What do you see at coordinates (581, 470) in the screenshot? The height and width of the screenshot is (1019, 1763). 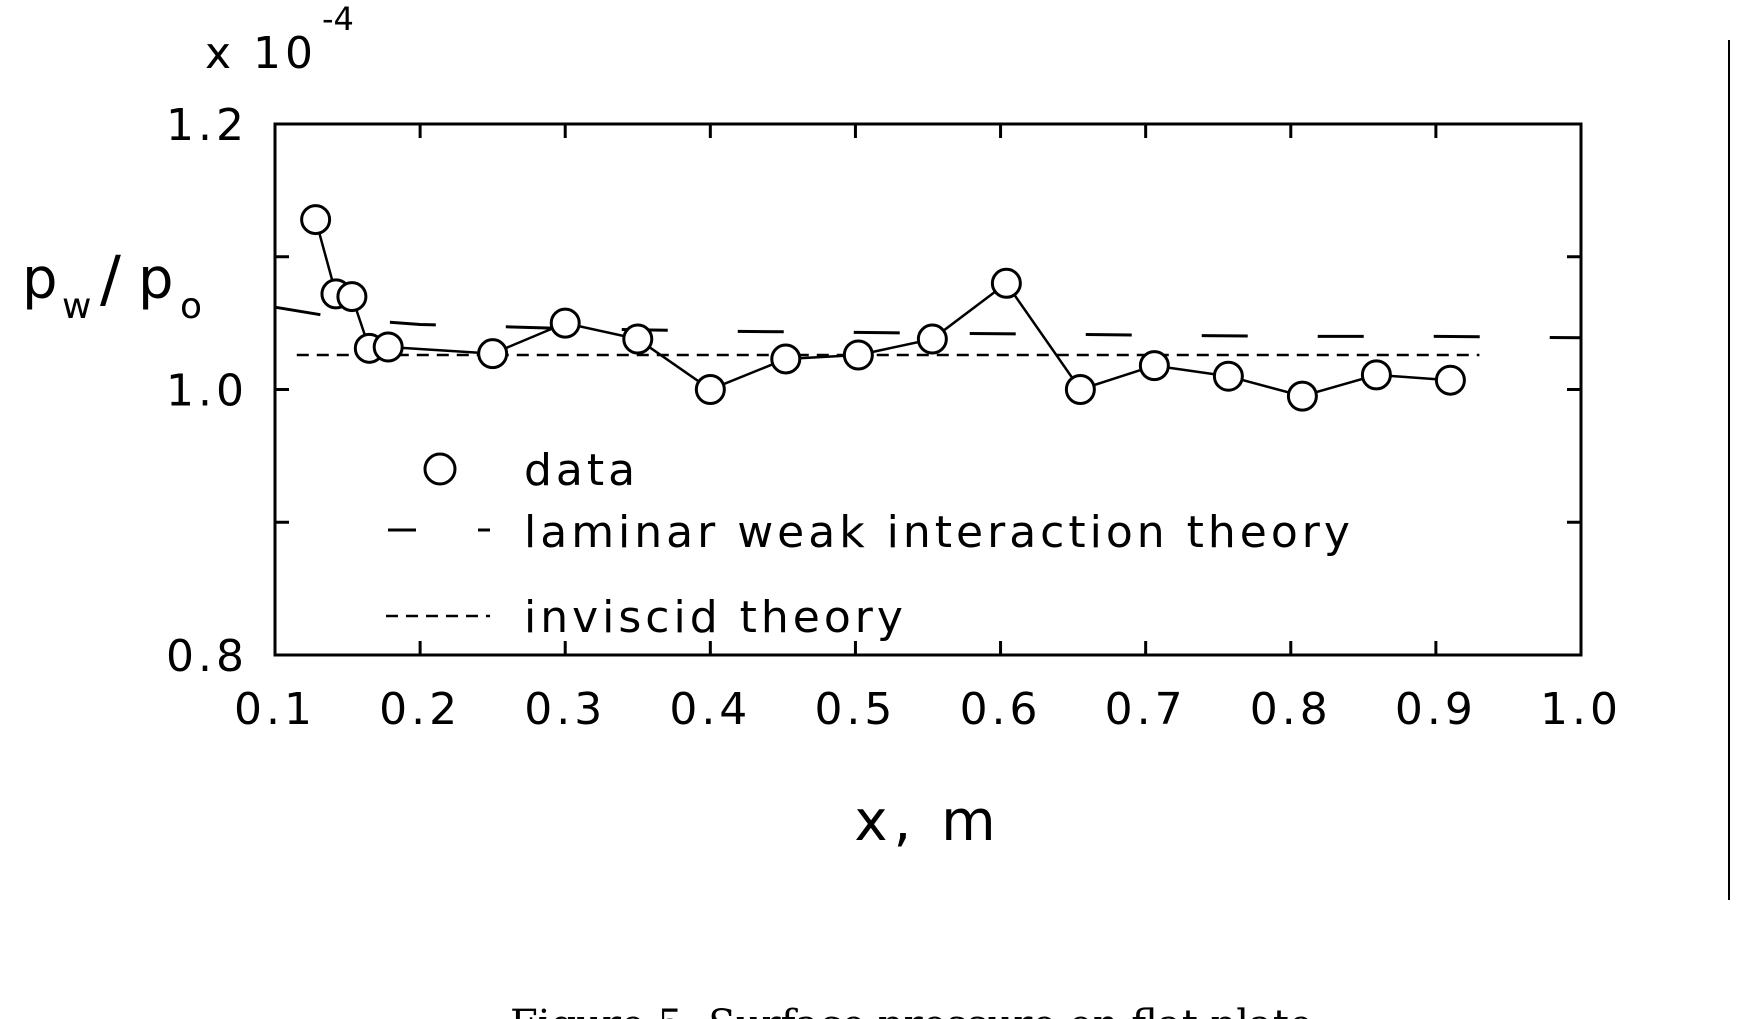 I see `legend-label-data: data` at bounding box center [581, 470].